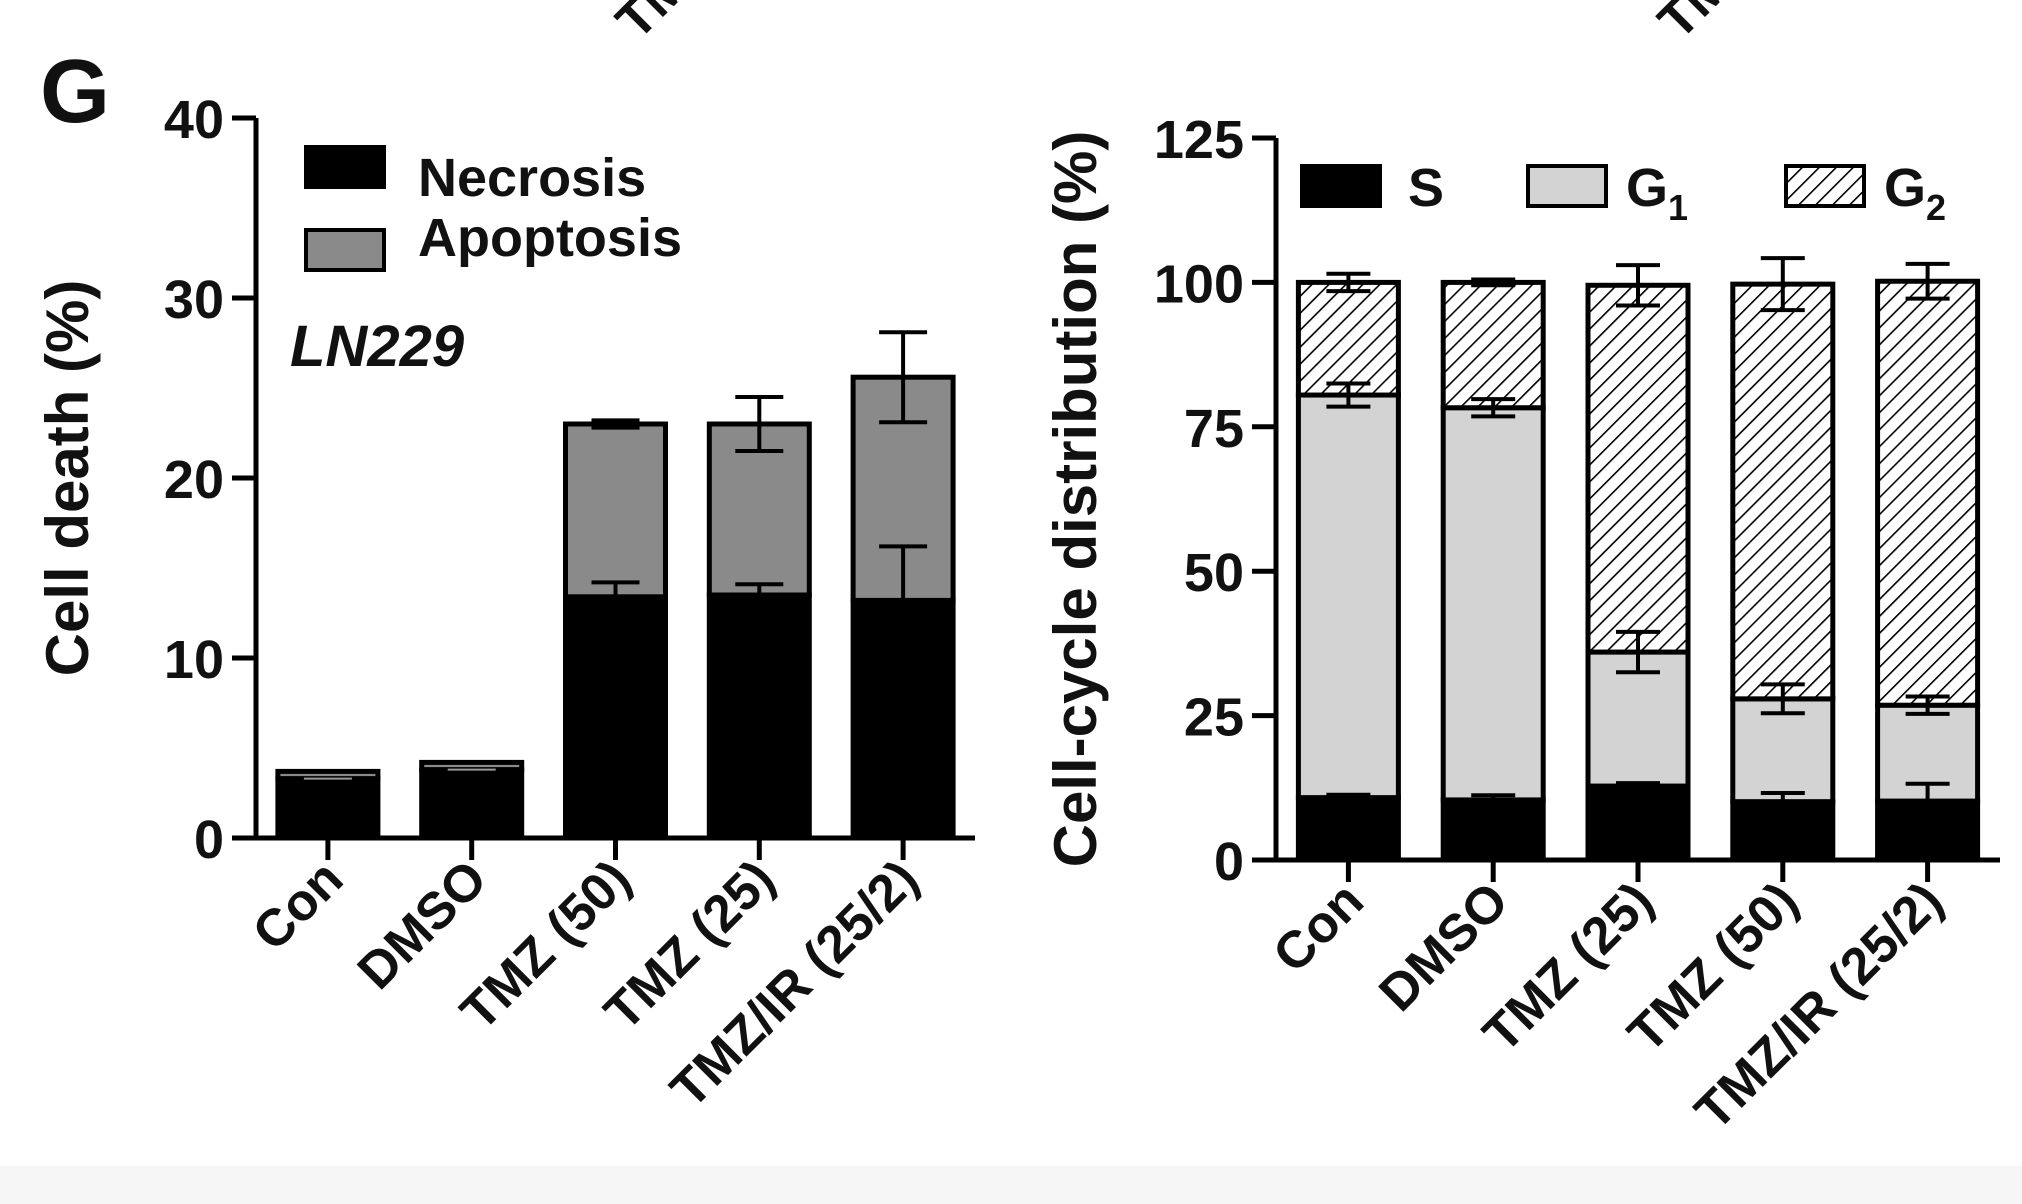  I want to click on panel-label: G, so click(75, 92).